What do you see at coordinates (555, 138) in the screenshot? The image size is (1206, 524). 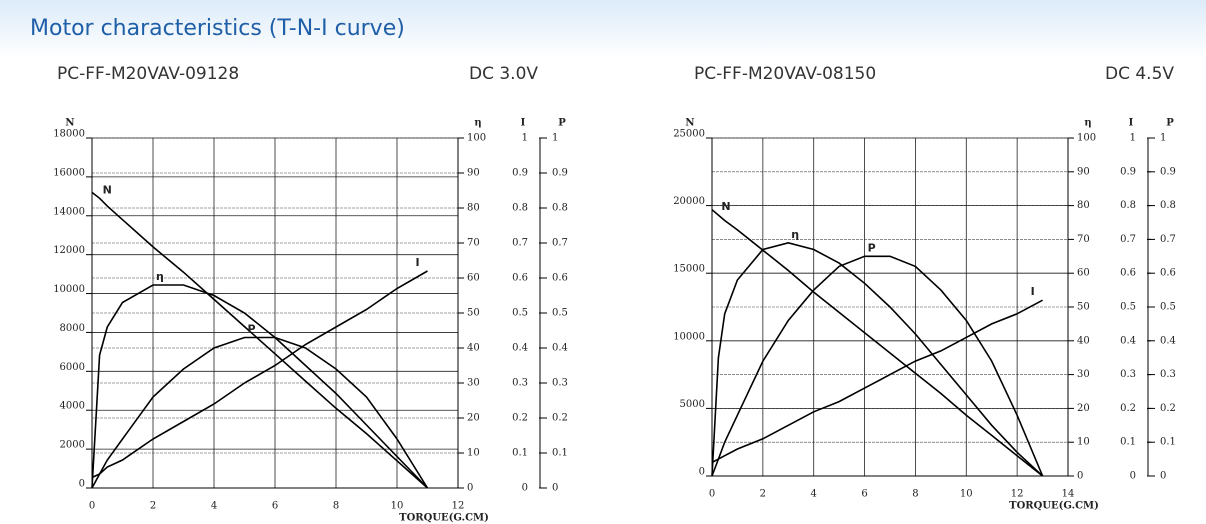 I see `y4-tick-label: 1` at bounding box center [555, 138].